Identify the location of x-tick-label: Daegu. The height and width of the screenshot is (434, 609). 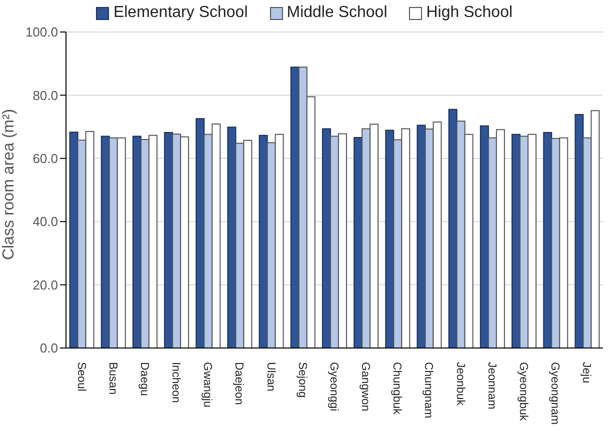
(144, 379).